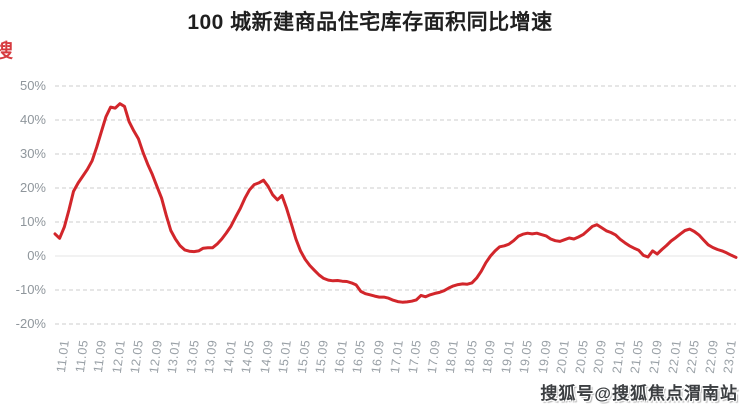  Describe the element at coordinates (32, 85) in the screenshot. I see `y-axis-tick-label: 50%` at that location.